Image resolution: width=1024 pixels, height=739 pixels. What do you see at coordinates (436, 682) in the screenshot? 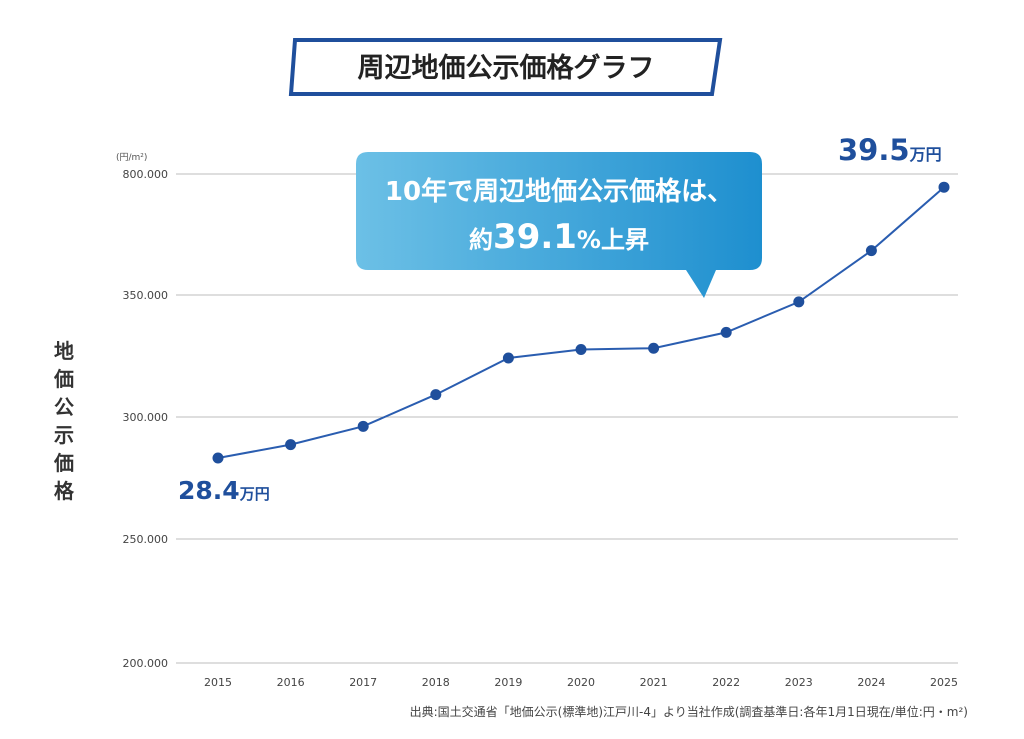
I see `x-tick-label: 2018` at bounding box center [436, 682].